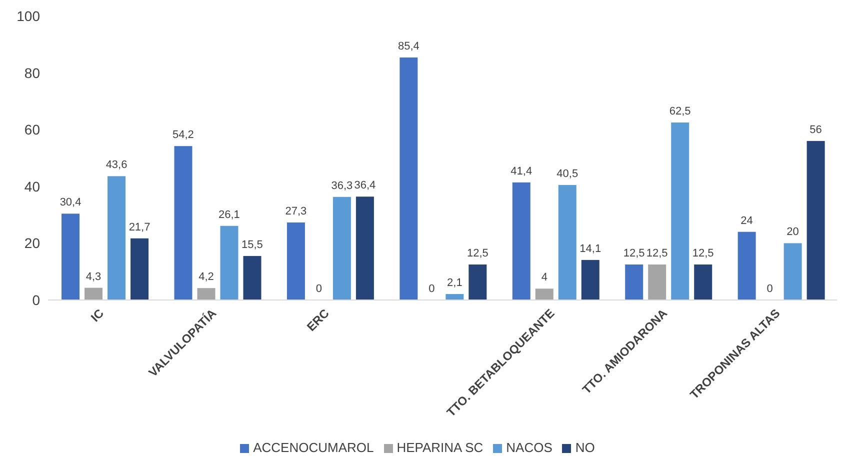 The height and width of the screenshot is (463, 850). Describe the element at coordinates (680, 112) in the screenshot. I see `data-label: 62,5` at that location.